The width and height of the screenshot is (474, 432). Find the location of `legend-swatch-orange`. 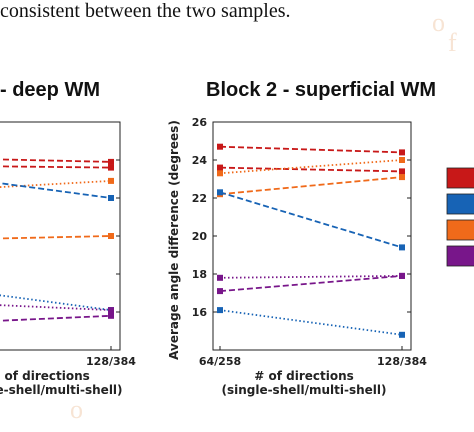

legend-swatch-orange is located at coordinates (460, 230).